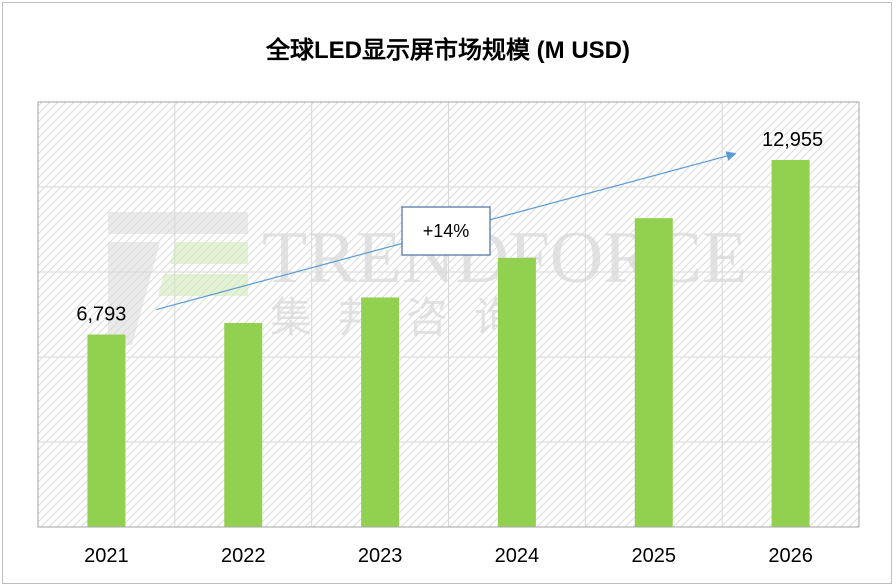 The height and width of the screenshot is (588, 896). What do you see at coordinates (101, 315) in the screenshot?
I see `data-label-2021: 6,793` at bounding box center [101, 315].